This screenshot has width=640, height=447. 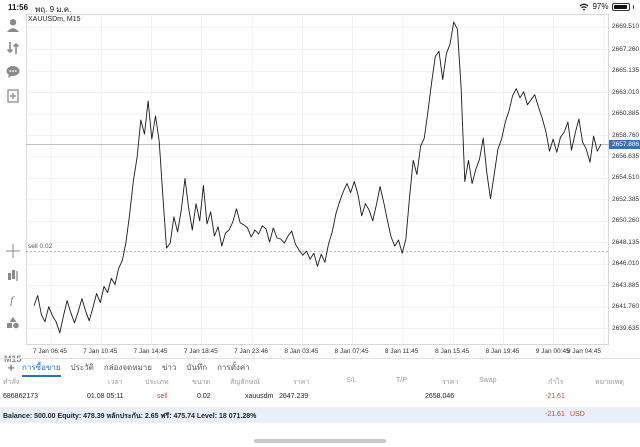 What do you see at coordinates (200, 351) in the screenshot?
I see `time-tick-label: 7 Jan 18:45` at bounding box center [200, 351].